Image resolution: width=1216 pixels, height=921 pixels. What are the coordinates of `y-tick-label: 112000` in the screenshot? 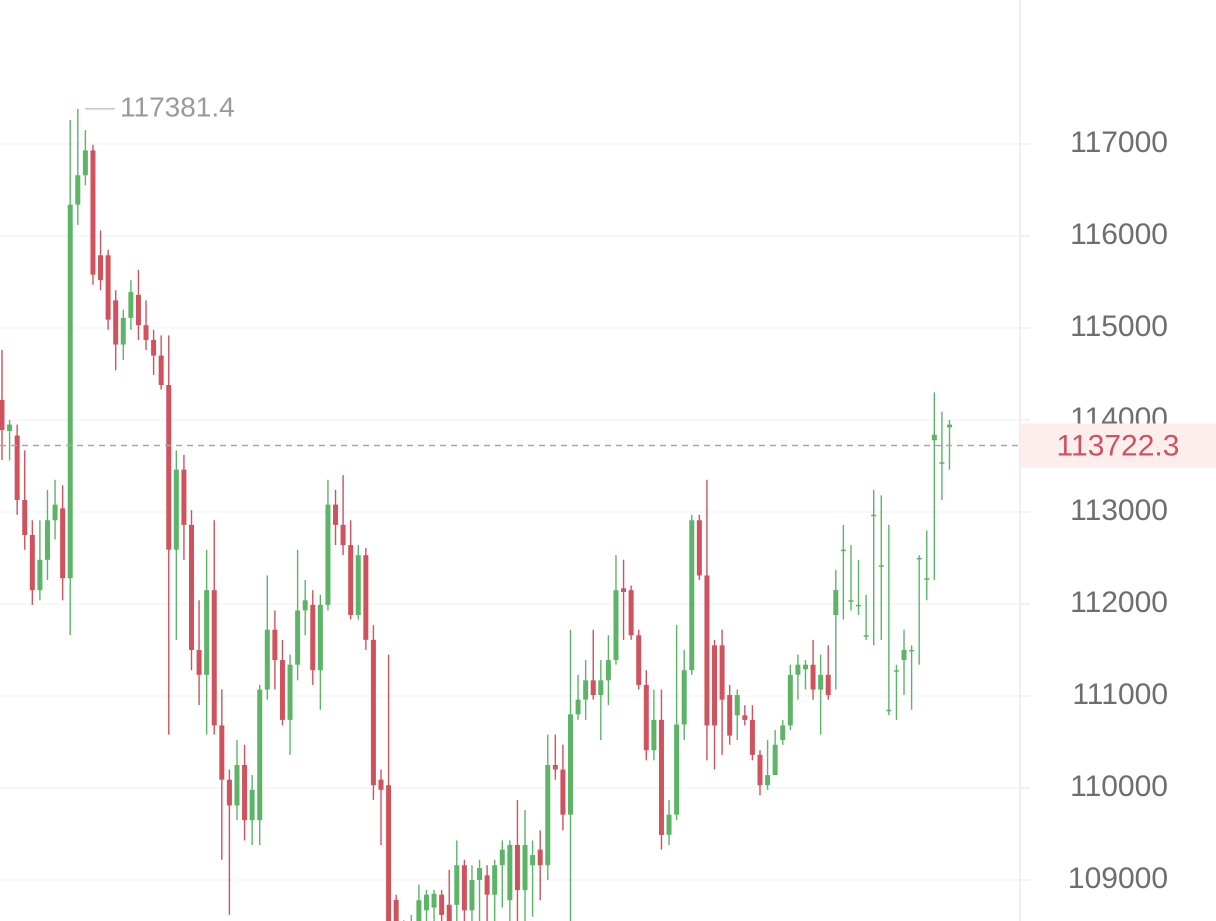 It's located at (1119, 602).